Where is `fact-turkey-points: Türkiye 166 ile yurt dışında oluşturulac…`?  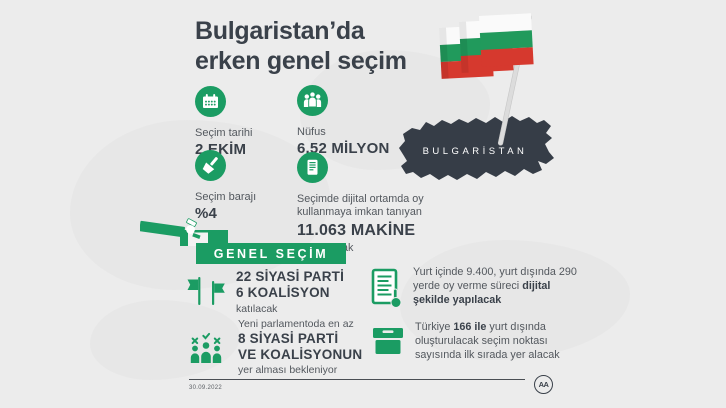
fact-turkey-points: Türkiye 166 ile yurt dışında oluşturulac… is located at coordinates (475, 341).